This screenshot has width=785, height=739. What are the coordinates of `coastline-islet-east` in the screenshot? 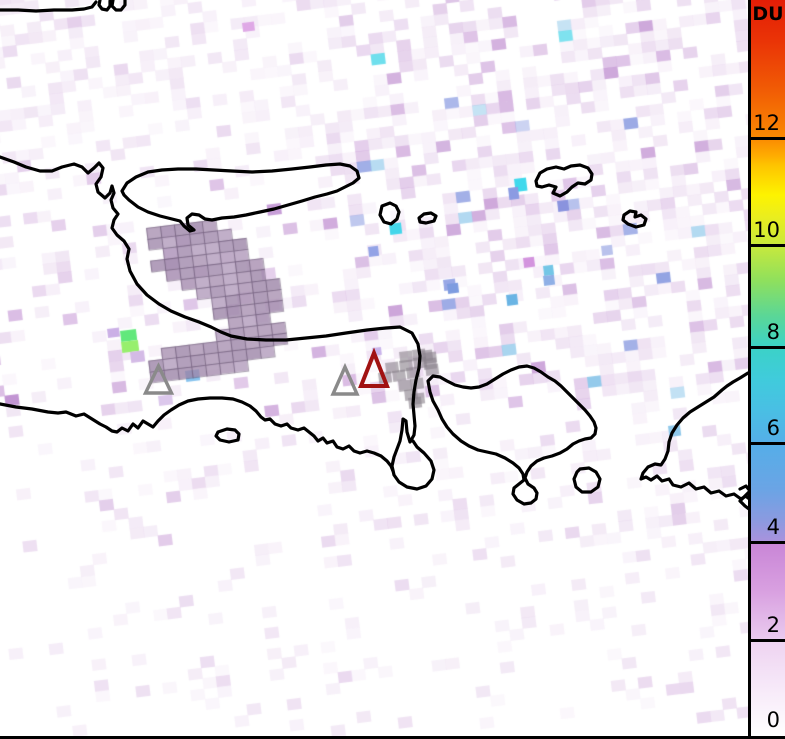 It's located at (634, 219).